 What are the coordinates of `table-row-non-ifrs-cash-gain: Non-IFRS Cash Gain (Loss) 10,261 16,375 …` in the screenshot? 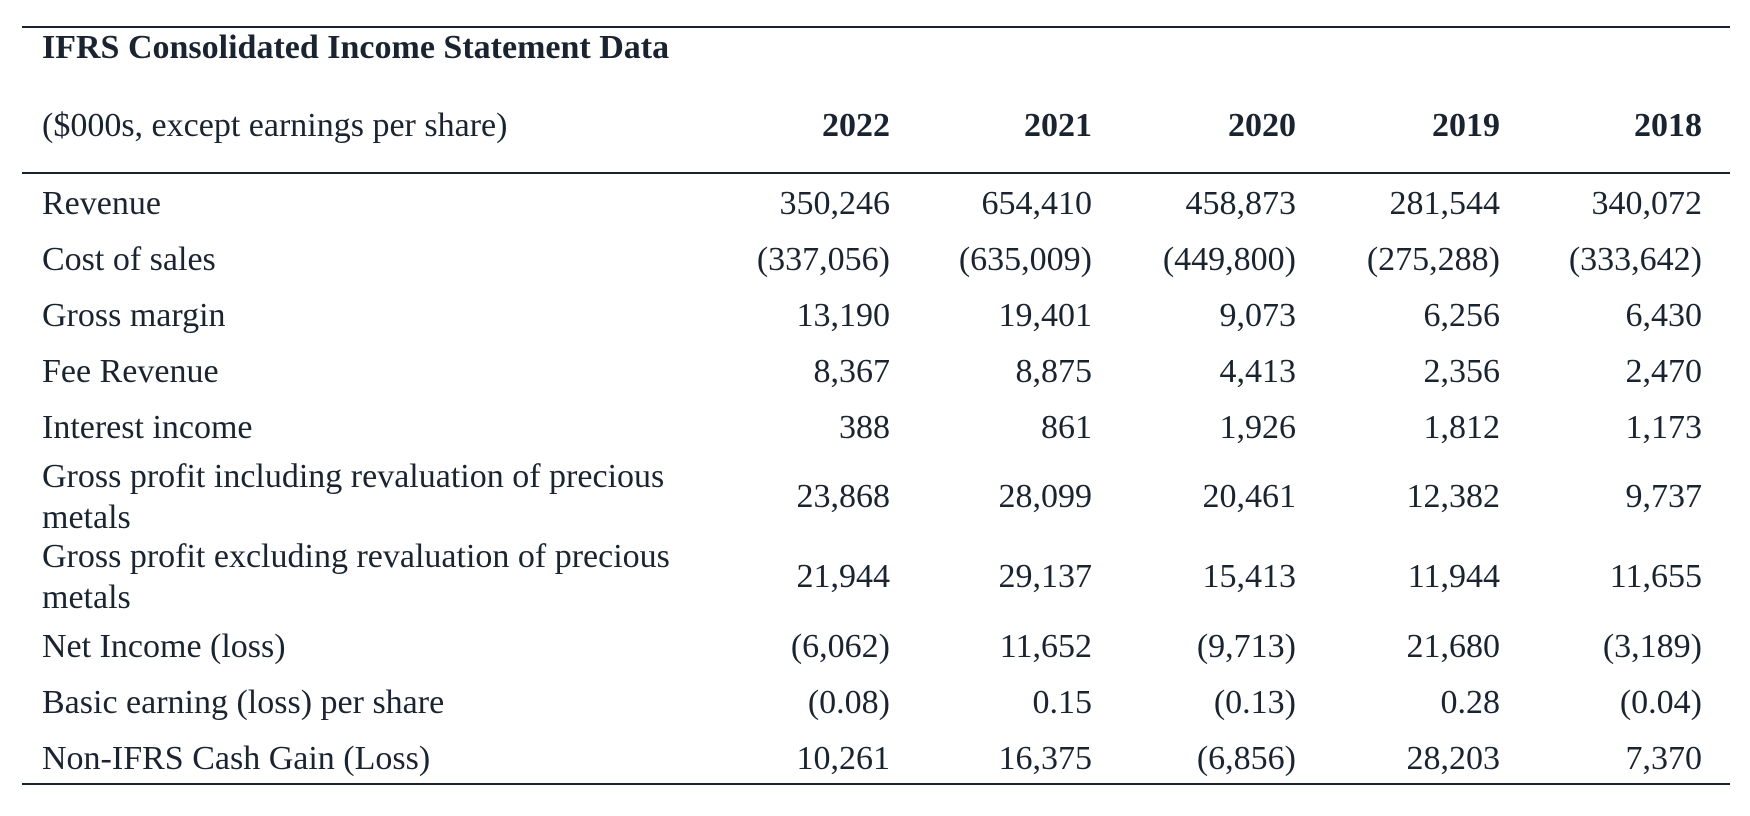 It's located at (875, 759).